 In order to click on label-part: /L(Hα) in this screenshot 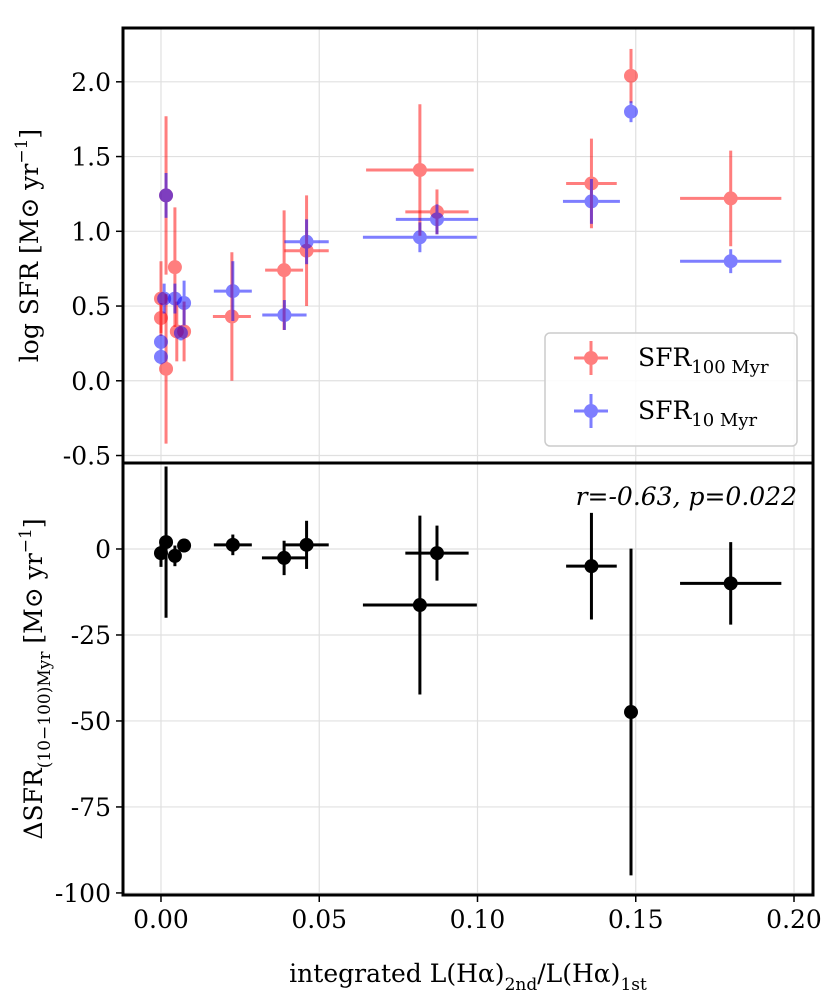, I will do `click(578, 973)`.